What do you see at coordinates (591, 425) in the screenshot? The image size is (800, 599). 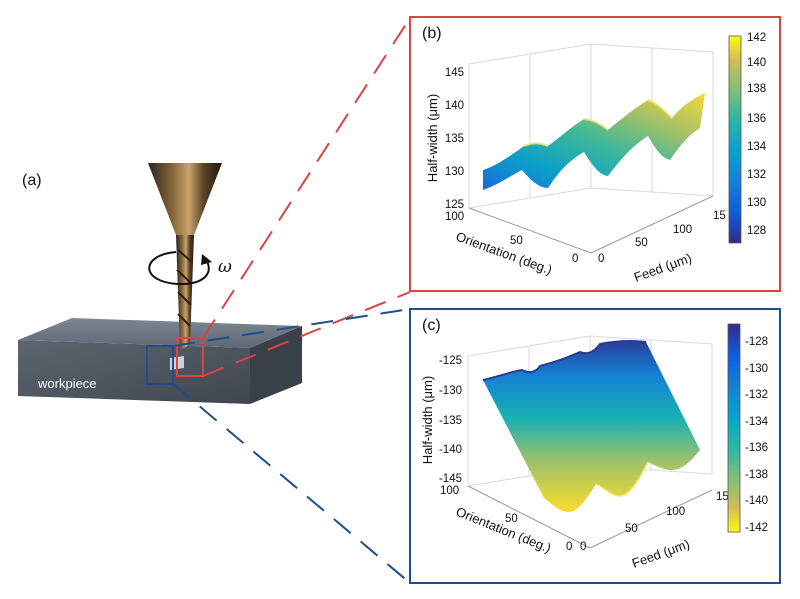 I see `panel-c-surface` at bounding box center [591, 425].